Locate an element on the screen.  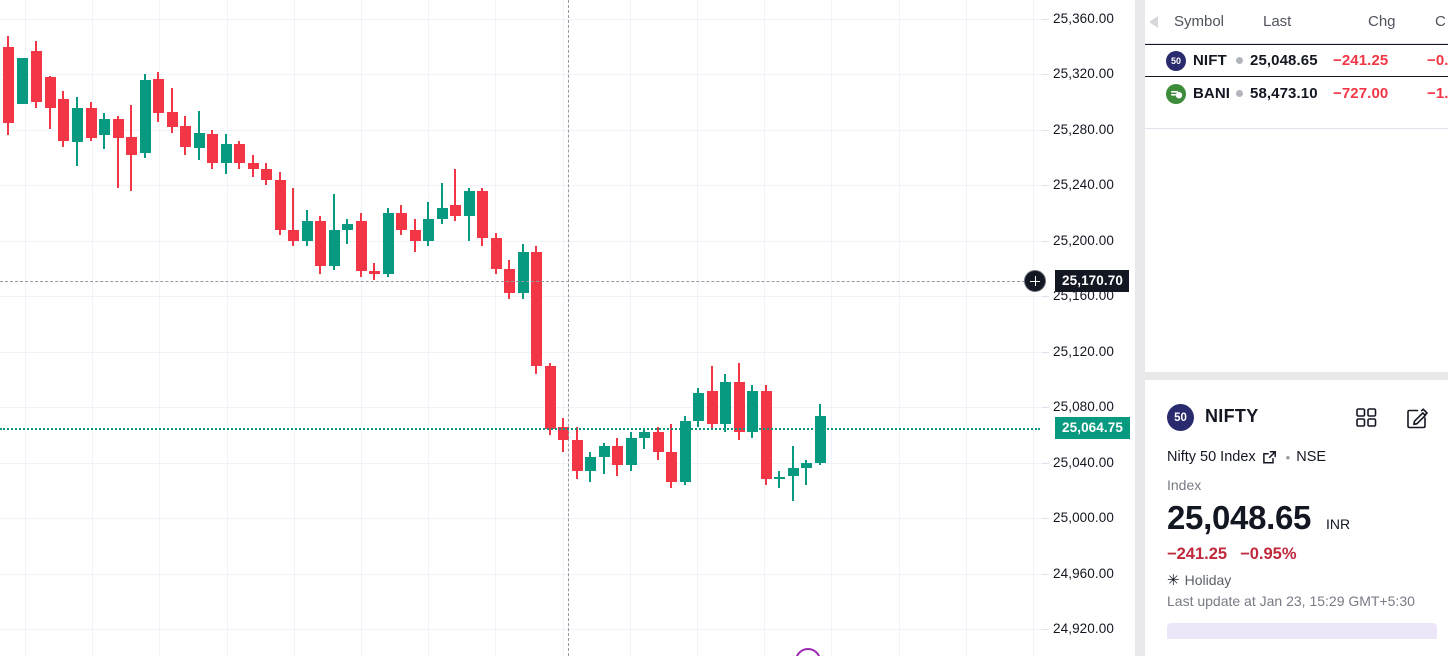
watchlist-row: BANI 58,473.10 −727.00 −1. is located at coordinates (1296, 93).